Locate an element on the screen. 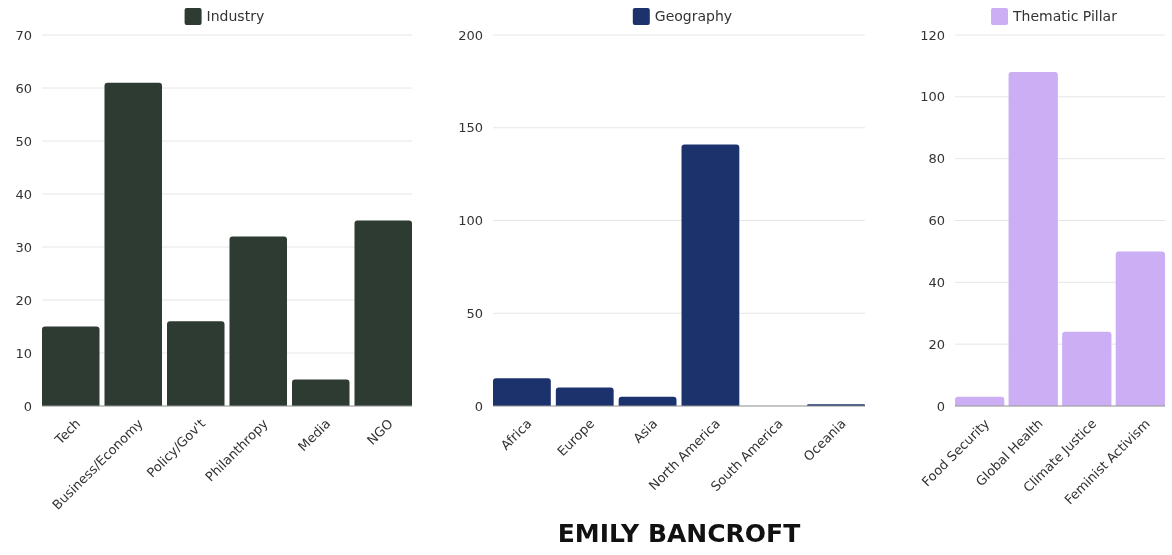 Image resolution: width=1172 pixels, height=555 pixels. y-tick-label: 80 is located at coordinates (936, 159).